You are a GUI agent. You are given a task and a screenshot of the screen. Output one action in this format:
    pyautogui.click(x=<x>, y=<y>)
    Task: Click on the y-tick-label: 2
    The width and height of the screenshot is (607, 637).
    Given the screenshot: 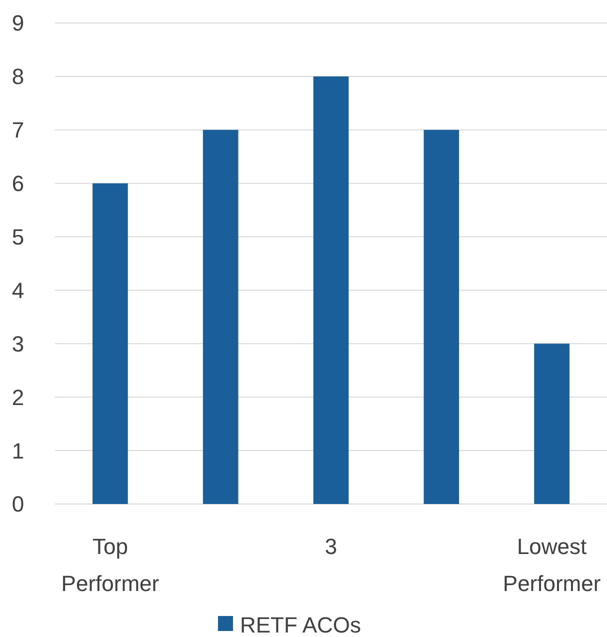 What is the action you would take?
    pyautogui.click(x=18, y=397)
    